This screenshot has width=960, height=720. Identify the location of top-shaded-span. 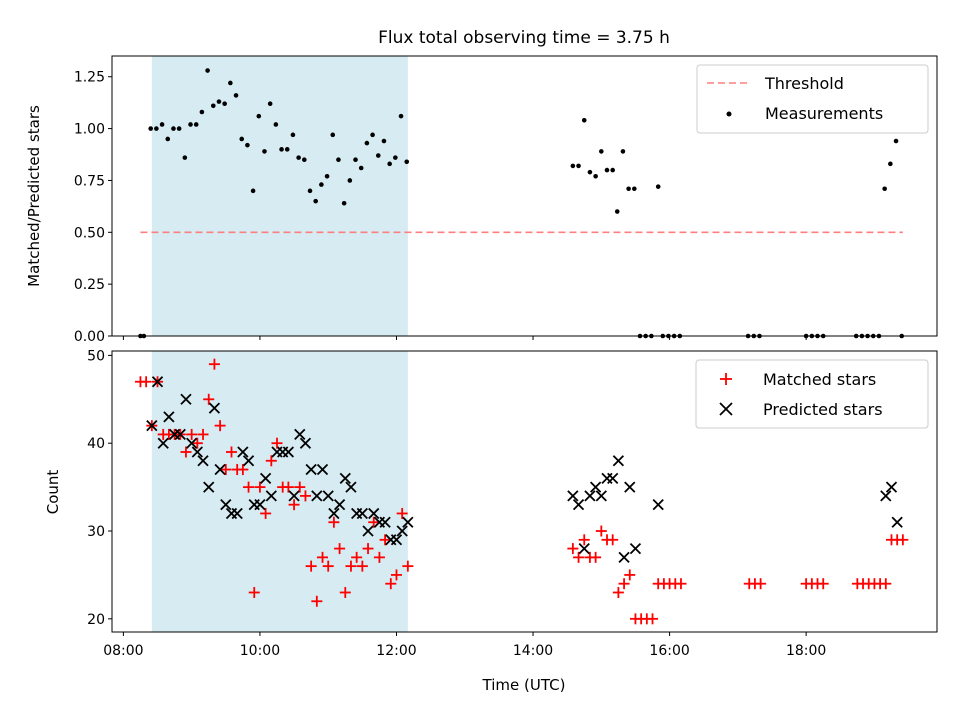
(279, 196).